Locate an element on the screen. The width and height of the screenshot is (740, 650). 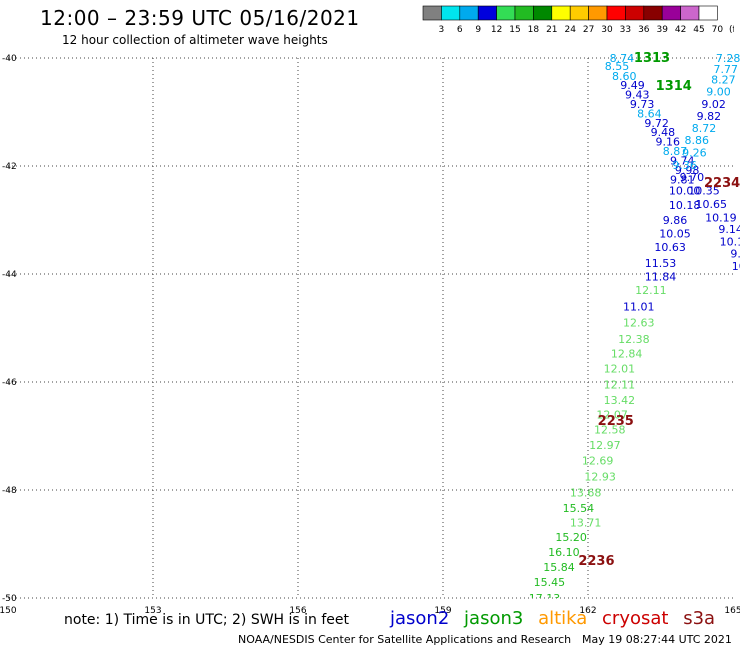
swh-value-jason3: 8.87 is located at coordinates (675, 151).